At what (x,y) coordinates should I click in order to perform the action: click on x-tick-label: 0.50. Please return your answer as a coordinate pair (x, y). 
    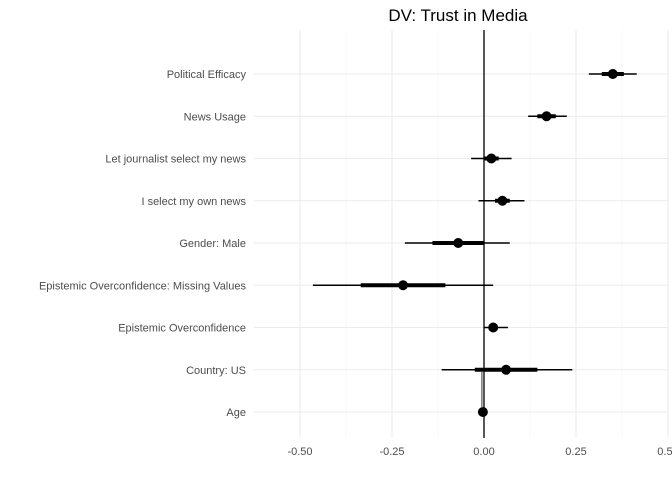
    Looking at the image, I should click on (664, 452).